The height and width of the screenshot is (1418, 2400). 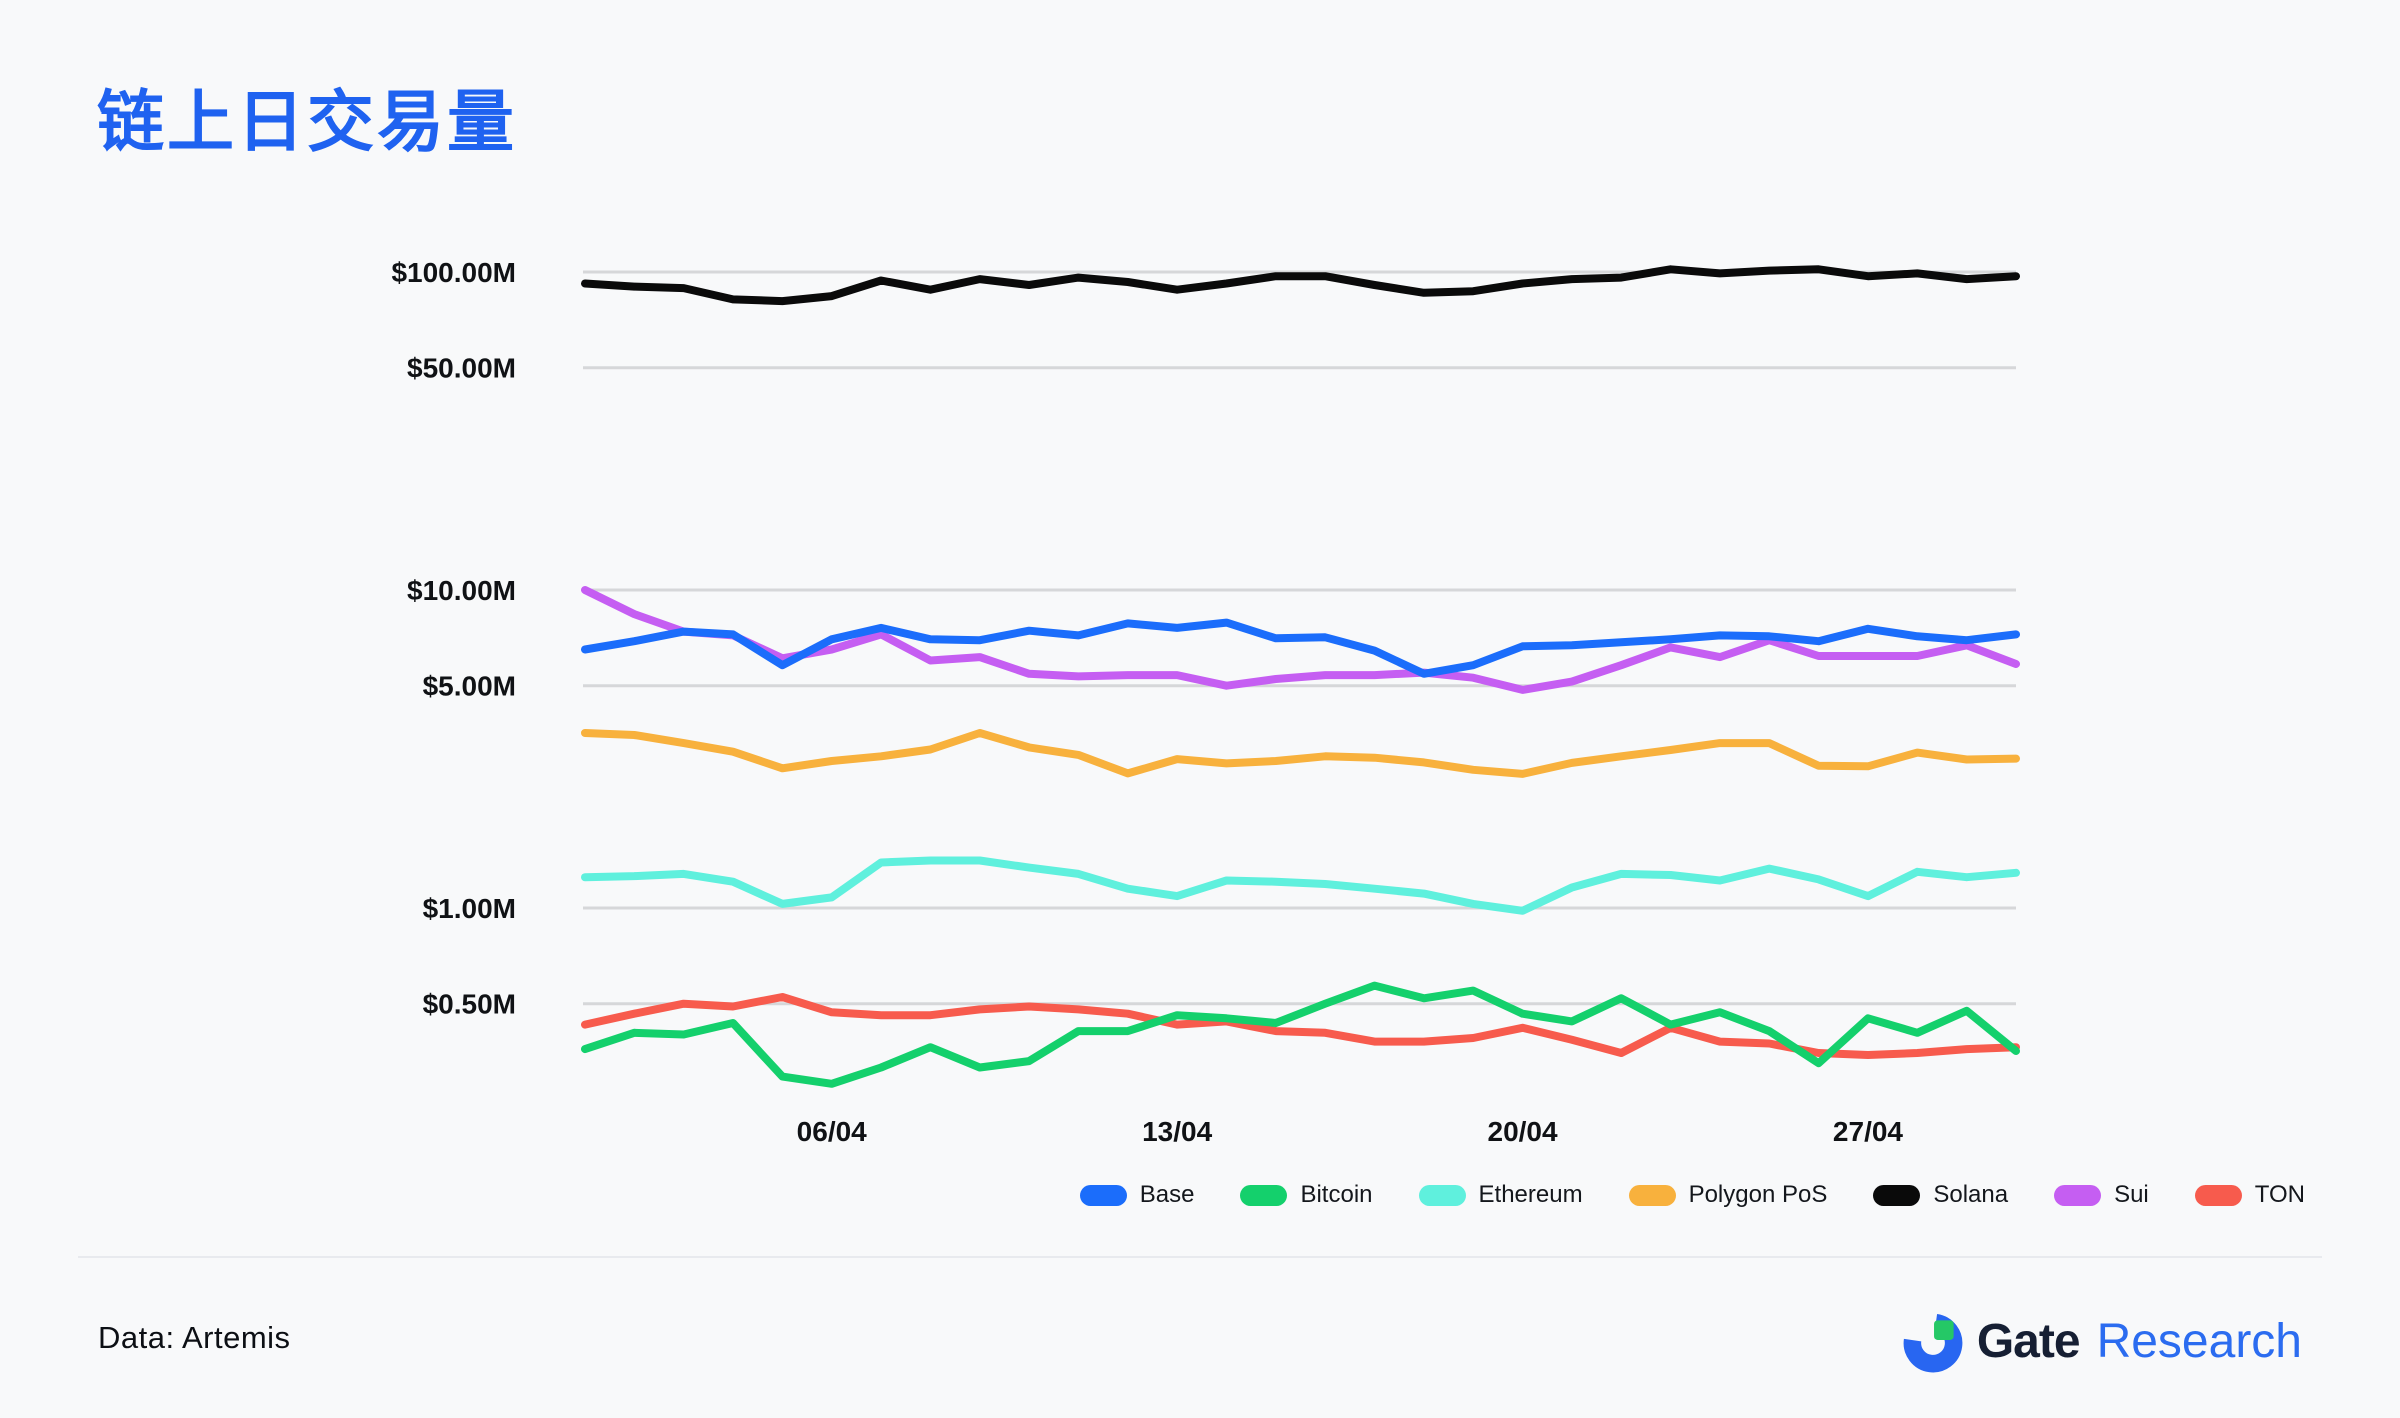 I want to click on series-line-TON, so click(x=1300, y=1026).